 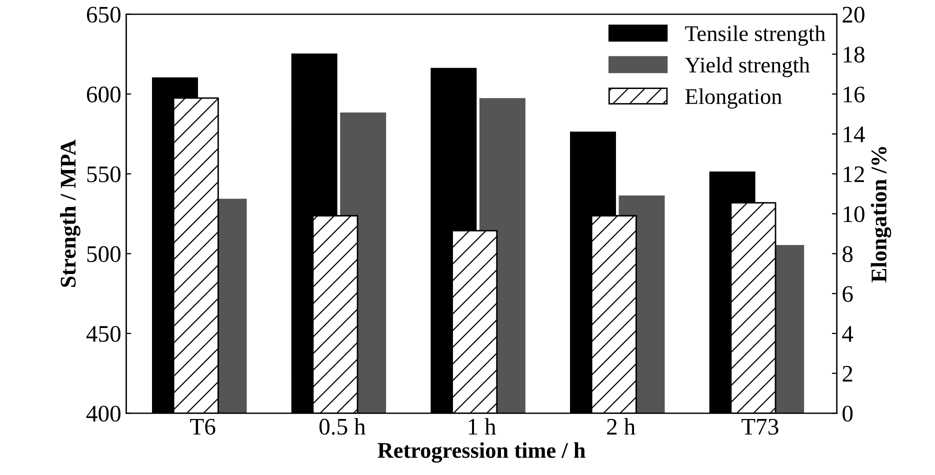 What do you see at coordinates (103, 414) in the screenshot?
I see `y-tick-label: 400` at bounding box center [103, 414].